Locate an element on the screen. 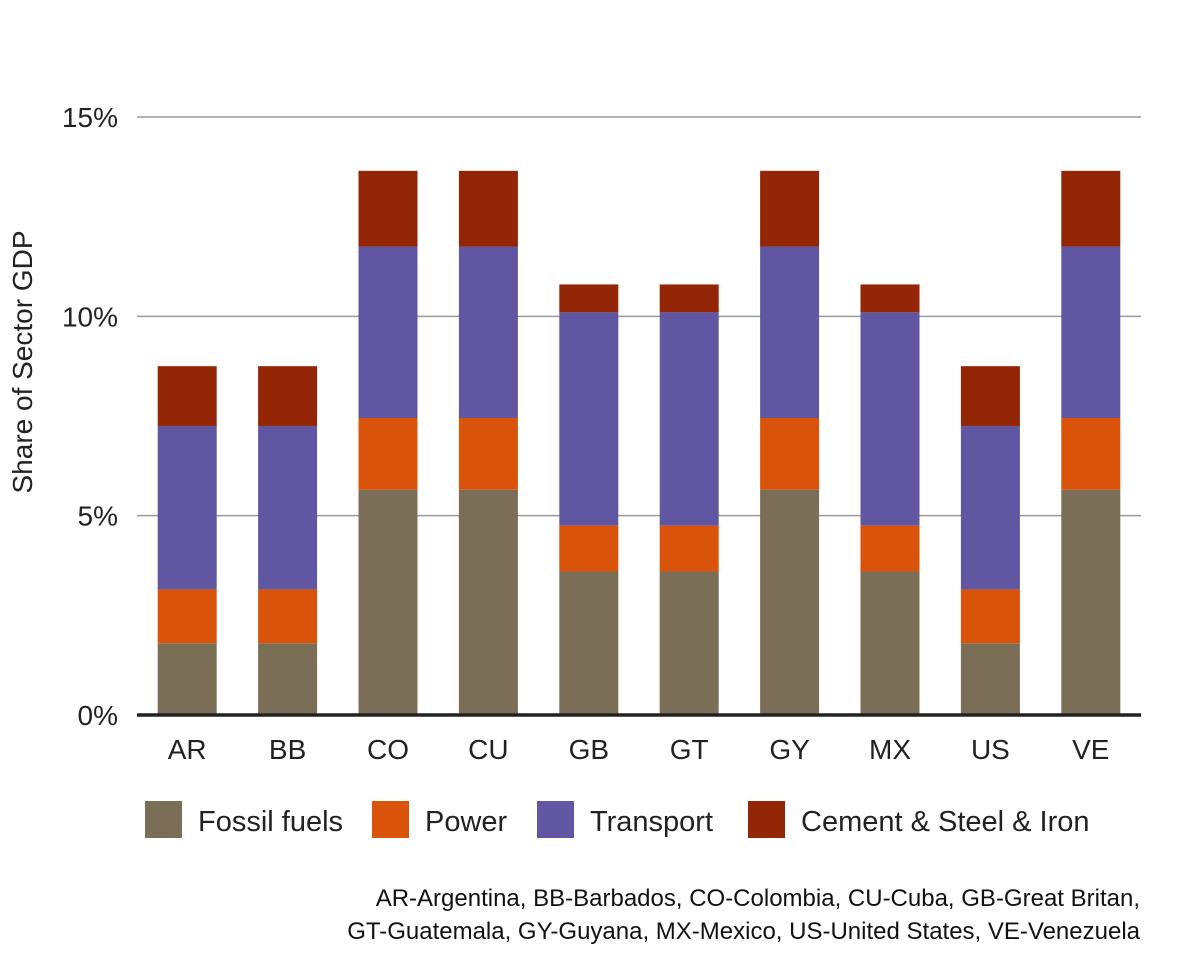  bar-segment-cu-transport is located at coordinates (488, 332).